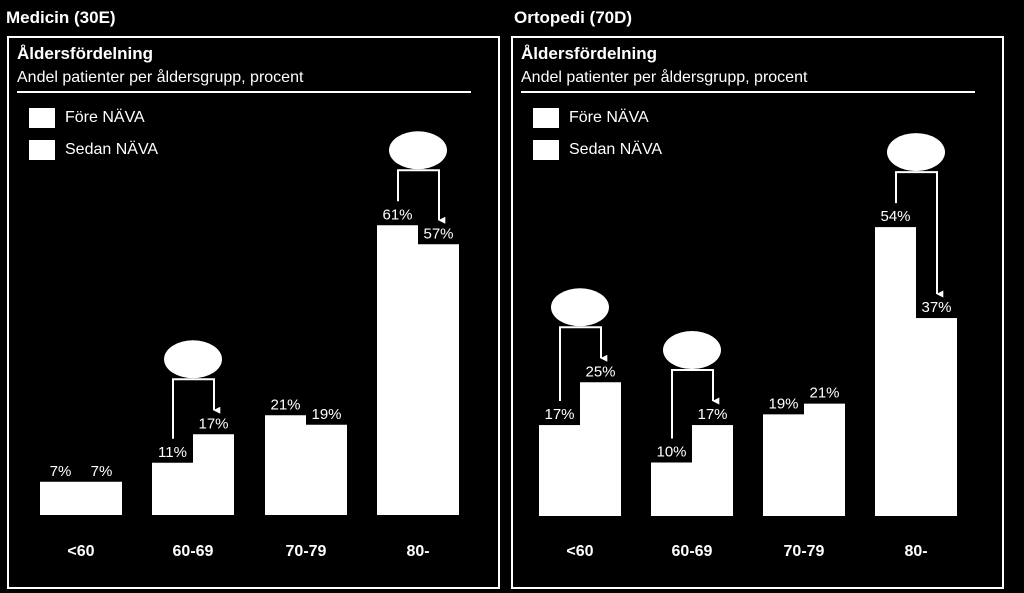  What do you see at coordinates (936, 307) in the screenshot?
I see `data-label-after-4: 37%` at bounding box center [936, 307].